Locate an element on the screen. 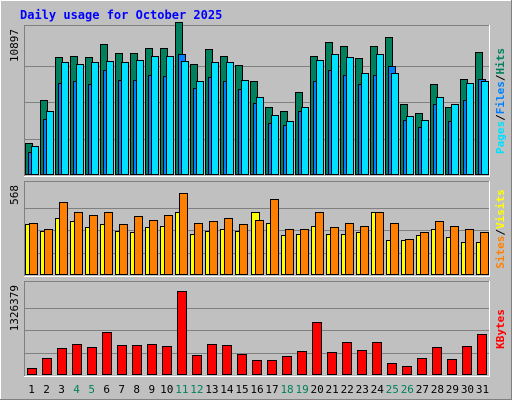 Image resolution: width=512 pixels, height=400 pixels. x-tick-label-day-10: 10 is located at coordinates (166, 389).